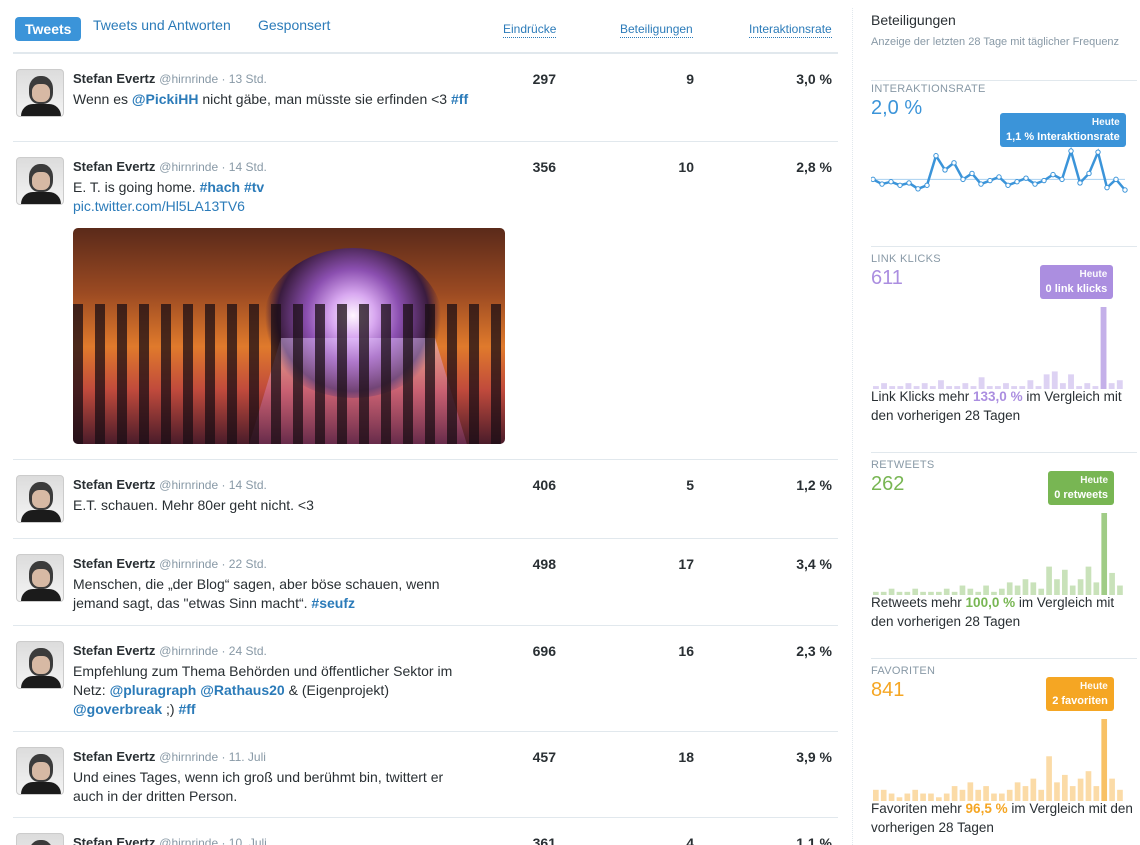 The image size is (1140, 845). What do you see at coordinates (1080, 694) in the screenshot?
I see `today-tooltip: Heute 2 favoriten` at bounding box center [1080, 694].